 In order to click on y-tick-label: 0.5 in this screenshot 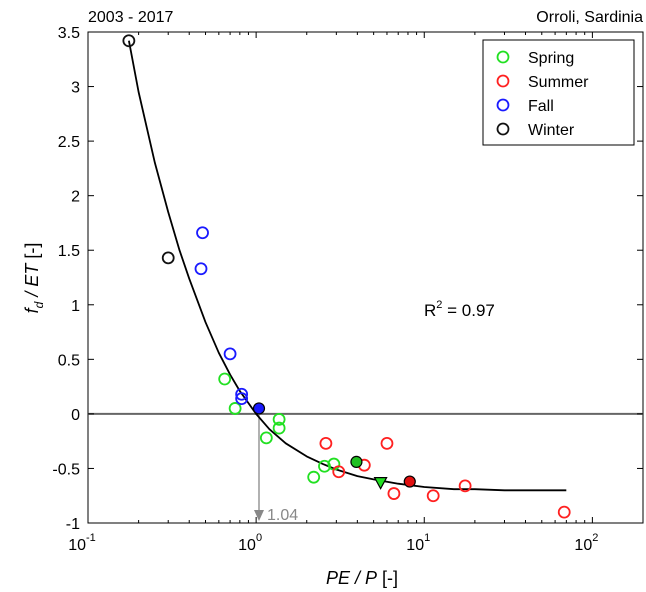, I will do `click(69, 360)`.